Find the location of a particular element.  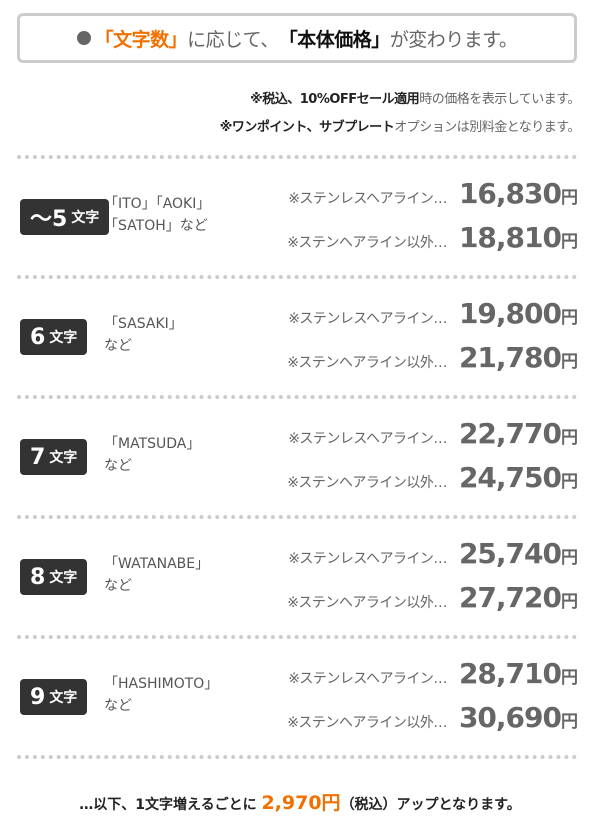

char-count: 9 is located at coordinates (38, 697).